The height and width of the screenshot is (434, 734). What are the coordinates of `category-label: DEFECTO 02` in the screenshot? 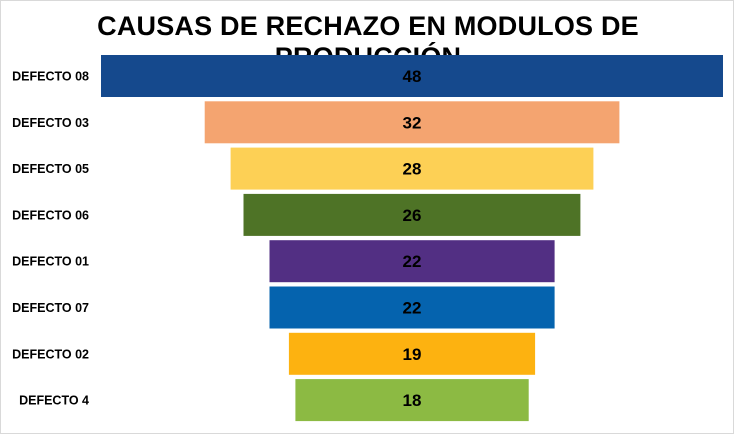 It's located at (50, 354).